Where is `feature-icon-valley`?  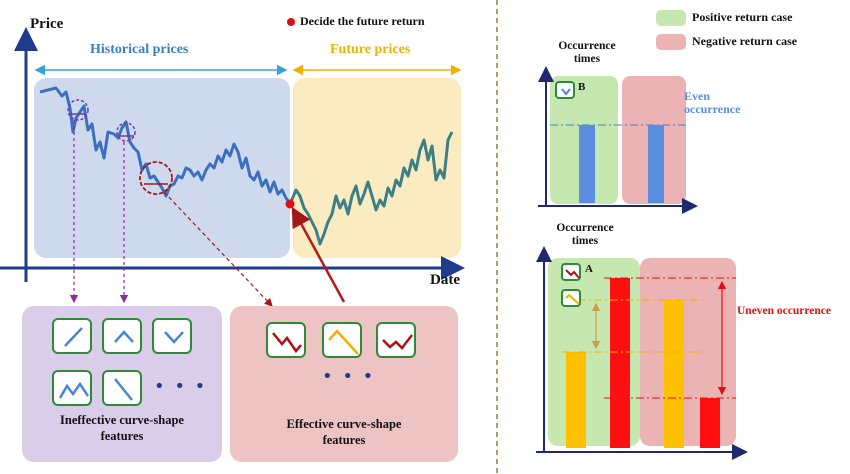
feature-icon-valley is located at coordinates (172, 336).